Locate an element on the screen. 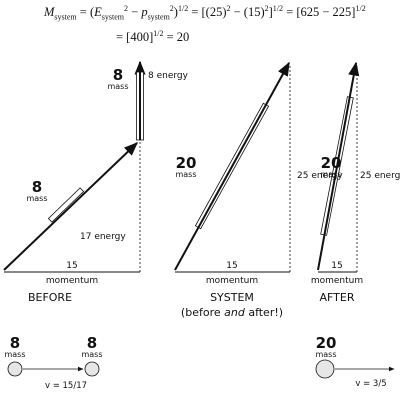  velocity-label: v = 15/17 is located at coordinates (66, 386).